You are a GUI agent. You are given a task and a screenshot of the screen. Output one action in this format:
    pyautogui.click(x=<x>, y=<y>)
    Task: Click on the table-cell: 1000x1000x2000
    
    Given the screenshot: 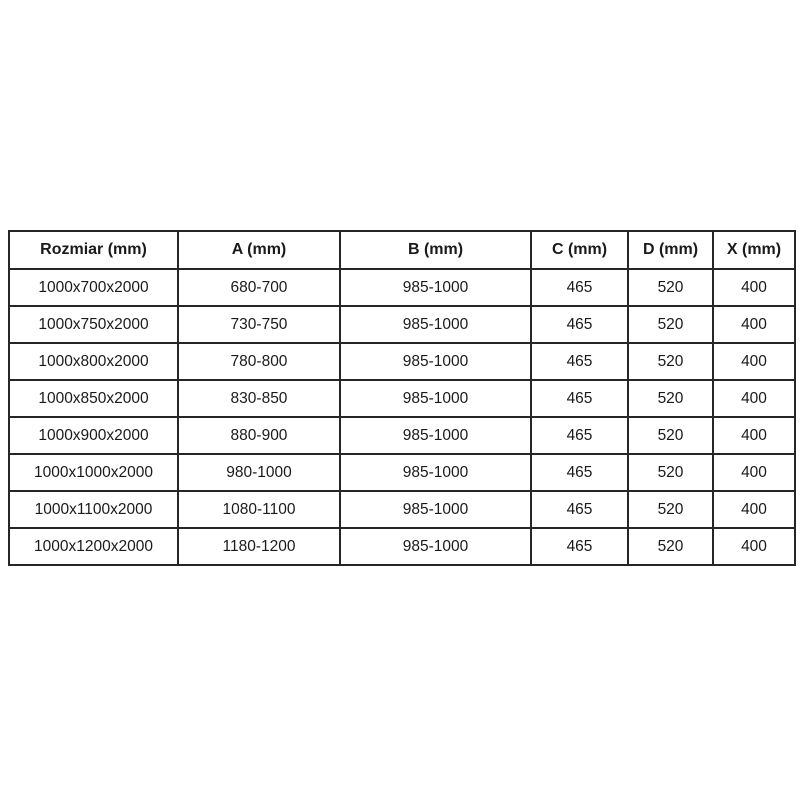 What is the action you would take?
    pyautogui.click(x=93, y=472)
    